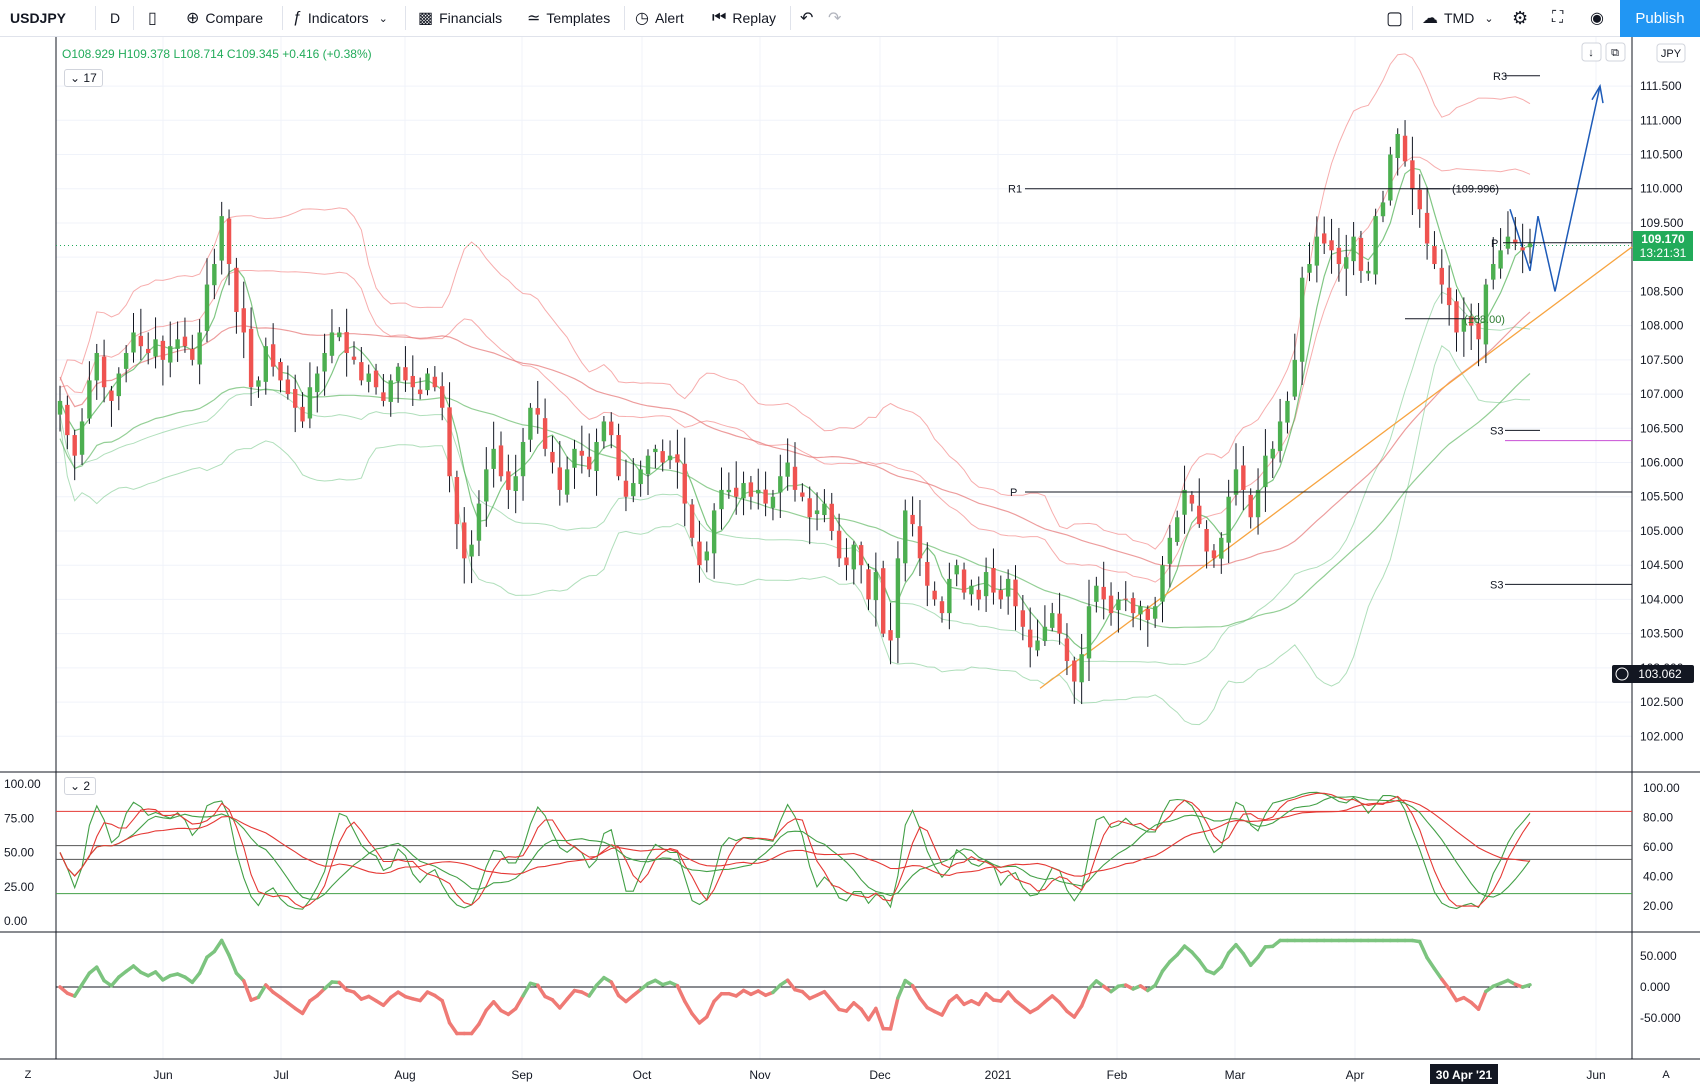  Describe the element at coordinates (155, 18) in the screenshot. I see `chart-style-button: ▯` at that location.